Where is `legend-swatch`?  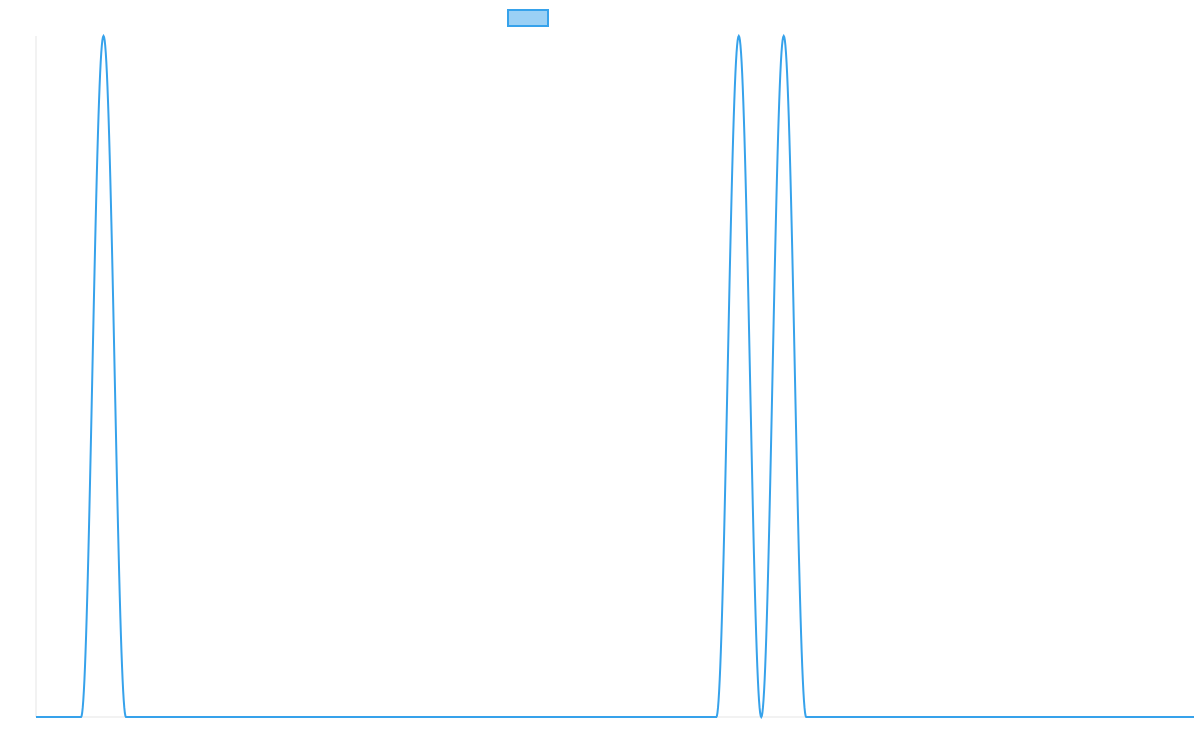
legend-swatch is located at coordinates (528, 18).